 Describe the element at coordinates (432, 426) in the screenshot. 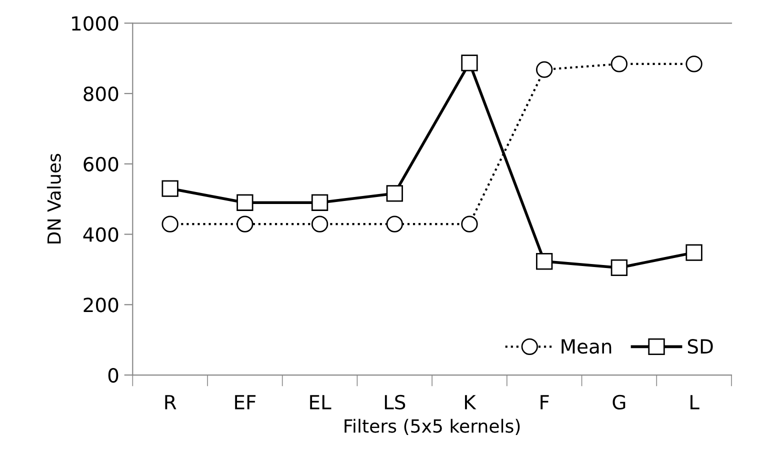

I see `x-axis-title: Filters (5x5 kernels)` at that location.